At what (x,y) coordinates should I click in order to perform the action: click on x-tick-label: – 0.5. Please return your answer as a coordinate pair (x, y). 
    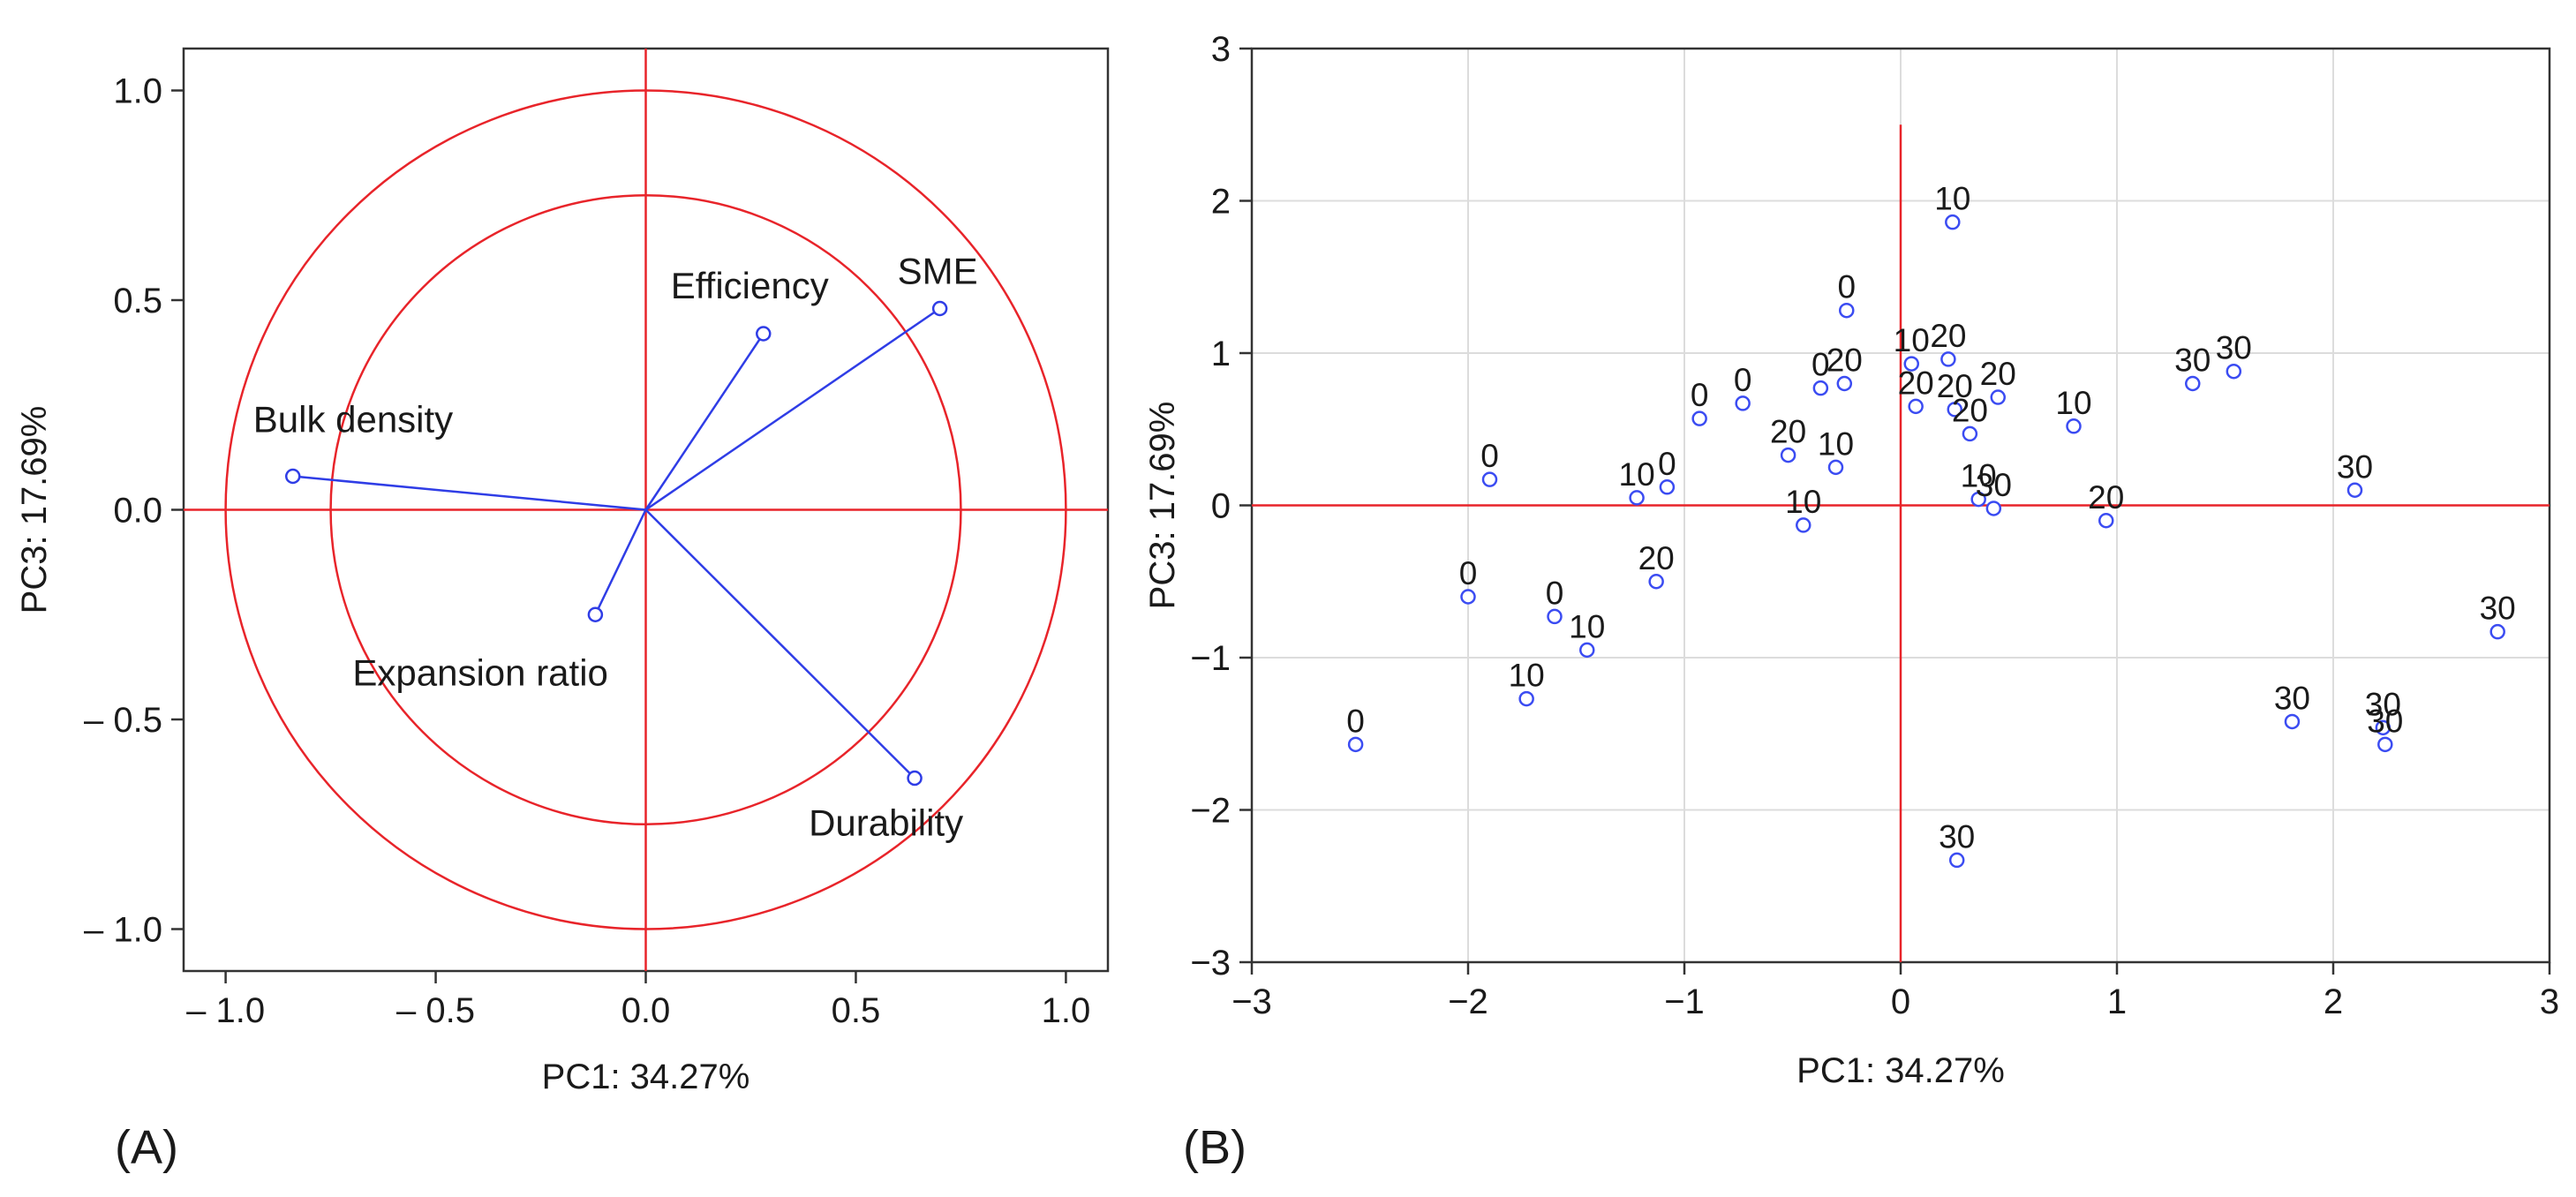
    Looking at the image, I should click on (436, 1010).